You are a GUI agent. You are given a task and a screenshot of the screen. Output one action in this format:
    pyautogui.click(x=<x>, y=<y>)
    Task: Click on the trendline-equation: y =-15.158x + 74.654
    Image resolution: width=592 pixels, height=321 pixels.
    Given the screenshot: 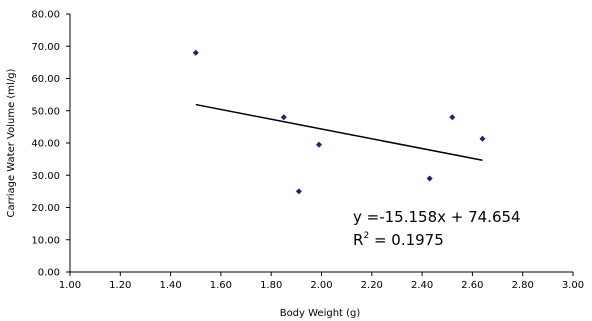 What is the action you would take?
    pyautogui.click(x=437, y=217)
    